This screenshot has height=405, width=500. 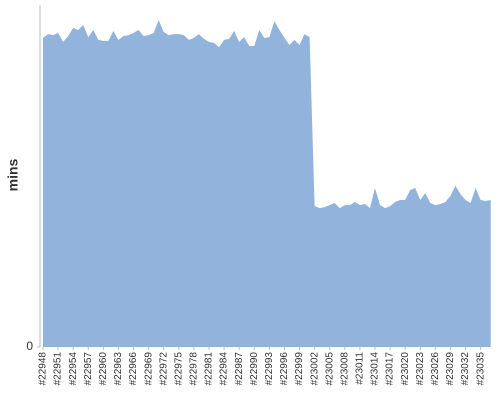 What do you see at coordinates (269, 369) in the screenshot?
I see `x-tick-label: #22993` at bounding box center [269, 369].